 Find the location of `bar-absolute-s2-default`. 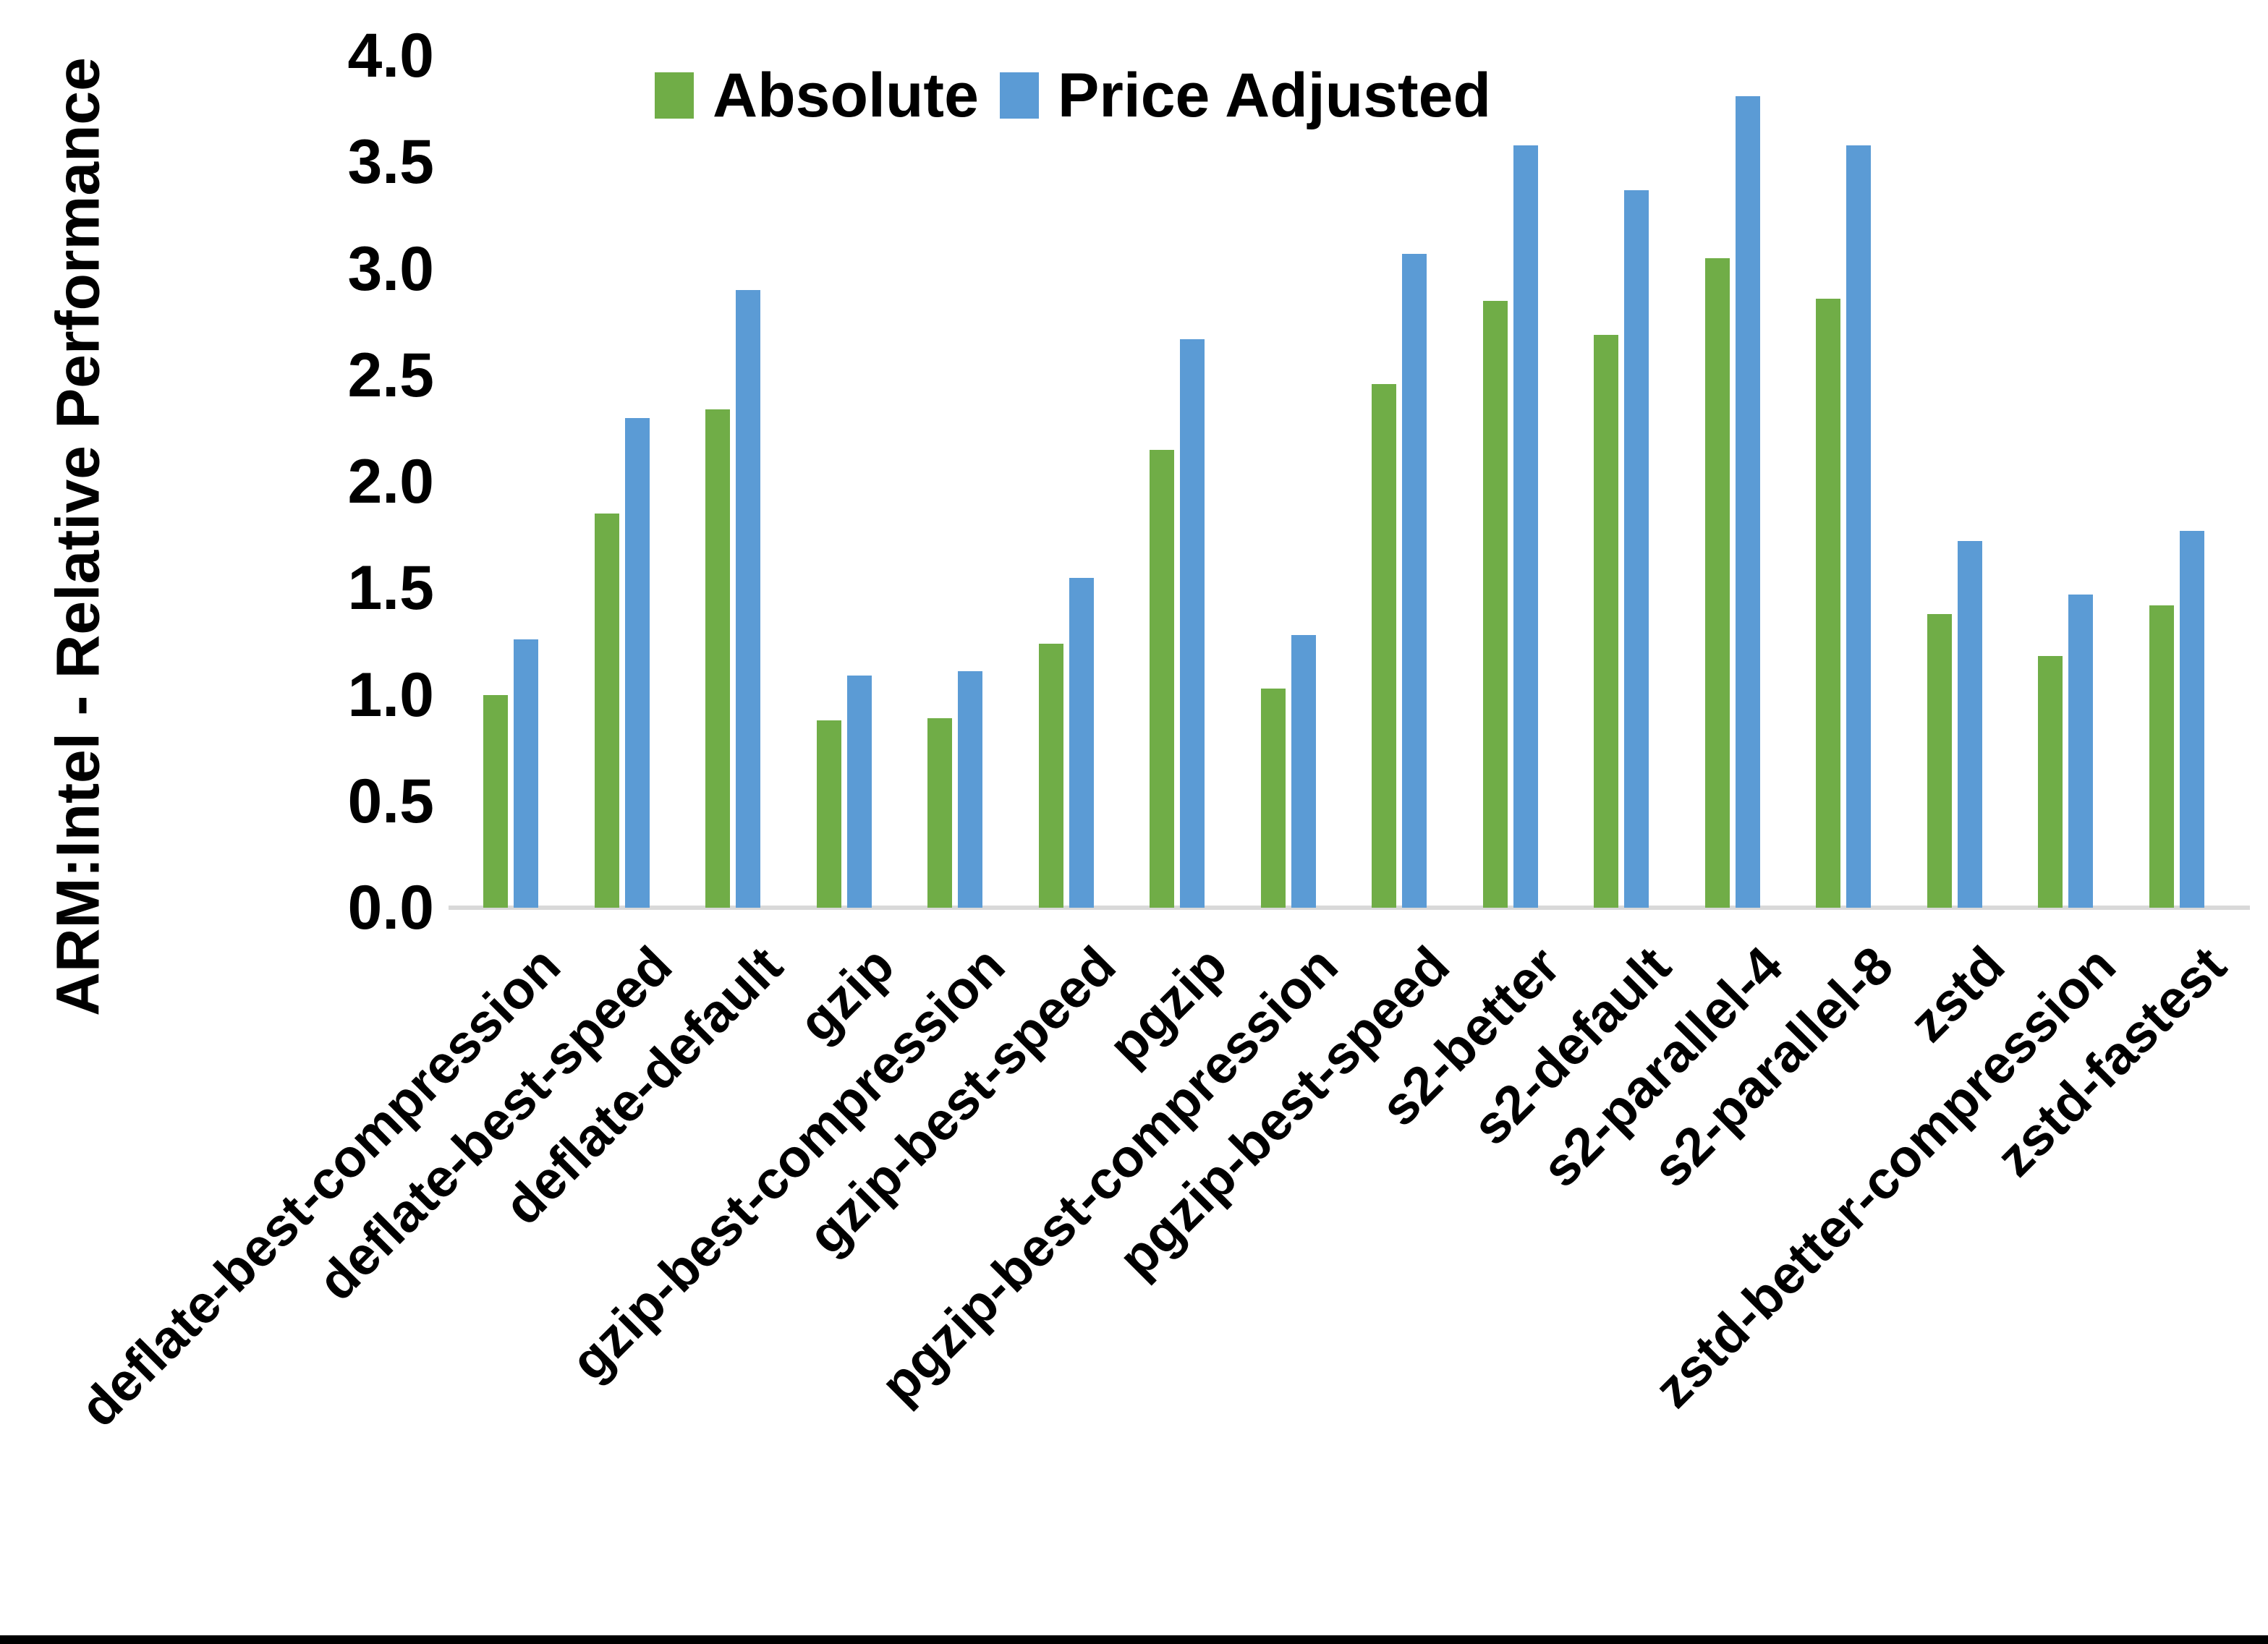

bar-absolute-s2-default is located at coordinates (1606, 621).